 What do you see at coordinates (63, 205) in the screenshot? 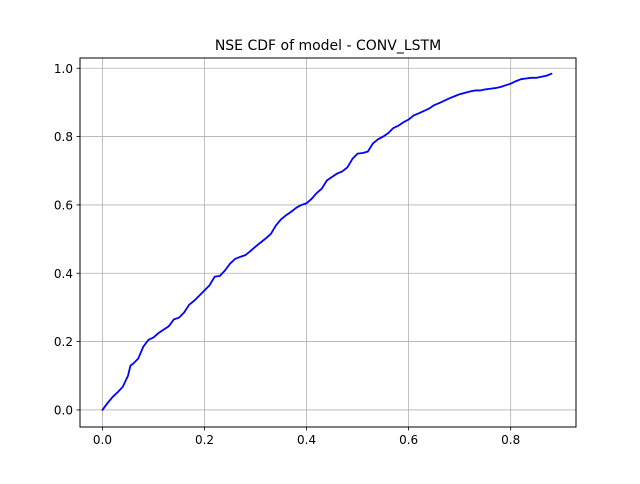
I see `y-tick-label: 0.6` at bounding box center [63, 205].